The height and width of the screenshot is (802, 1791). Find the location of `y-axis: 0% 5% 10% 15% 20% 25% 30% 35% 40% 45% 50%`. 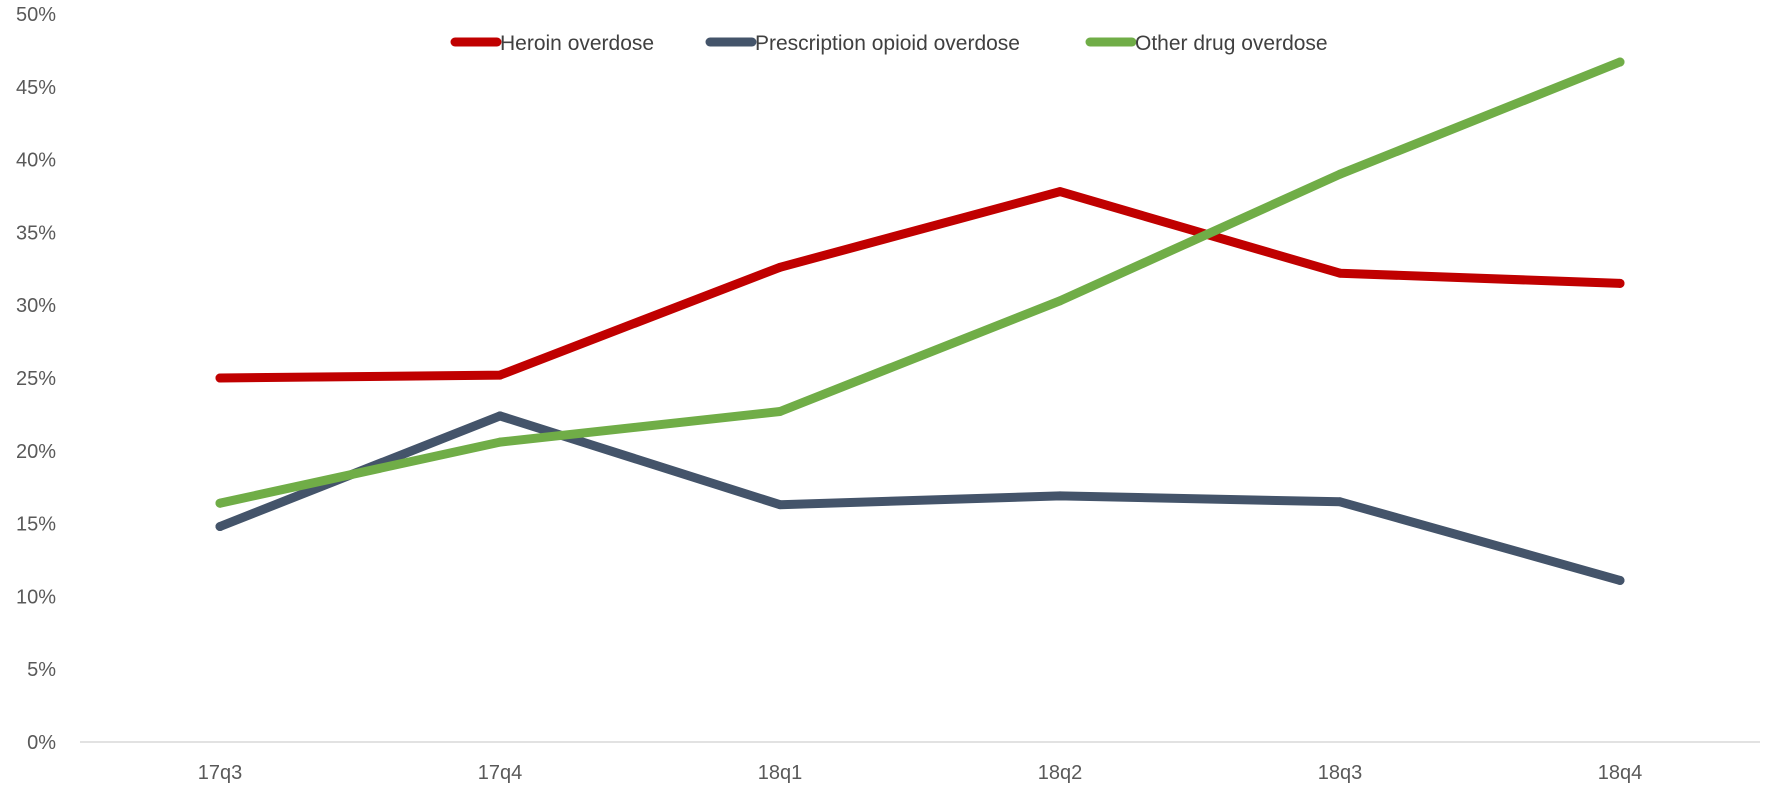

y-axis: 0% 5% 10% 15% 20% 25% 30% 35% 40% 45% 50% is located at coordinates (36, 379).